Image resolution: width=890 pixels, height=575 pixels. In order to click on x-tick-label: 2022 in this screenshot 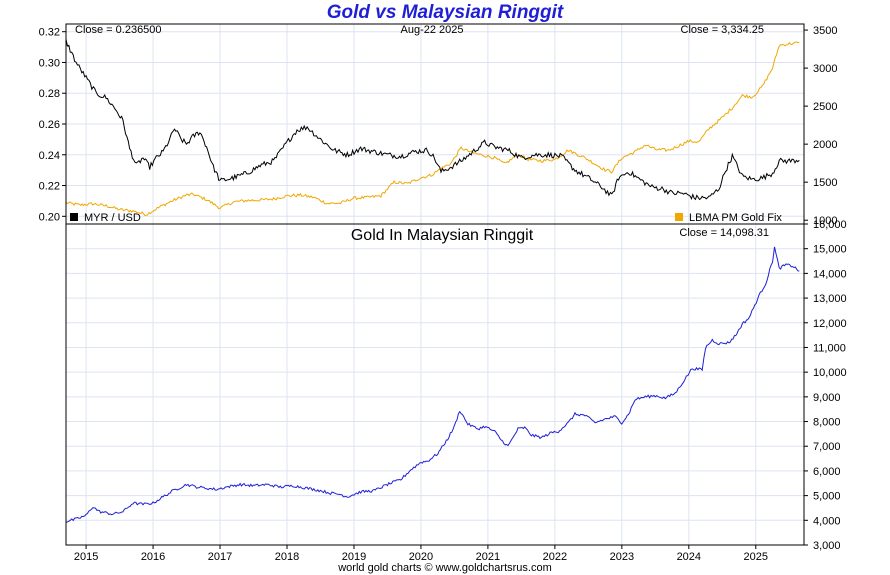, I will do `click(555, 557)`.